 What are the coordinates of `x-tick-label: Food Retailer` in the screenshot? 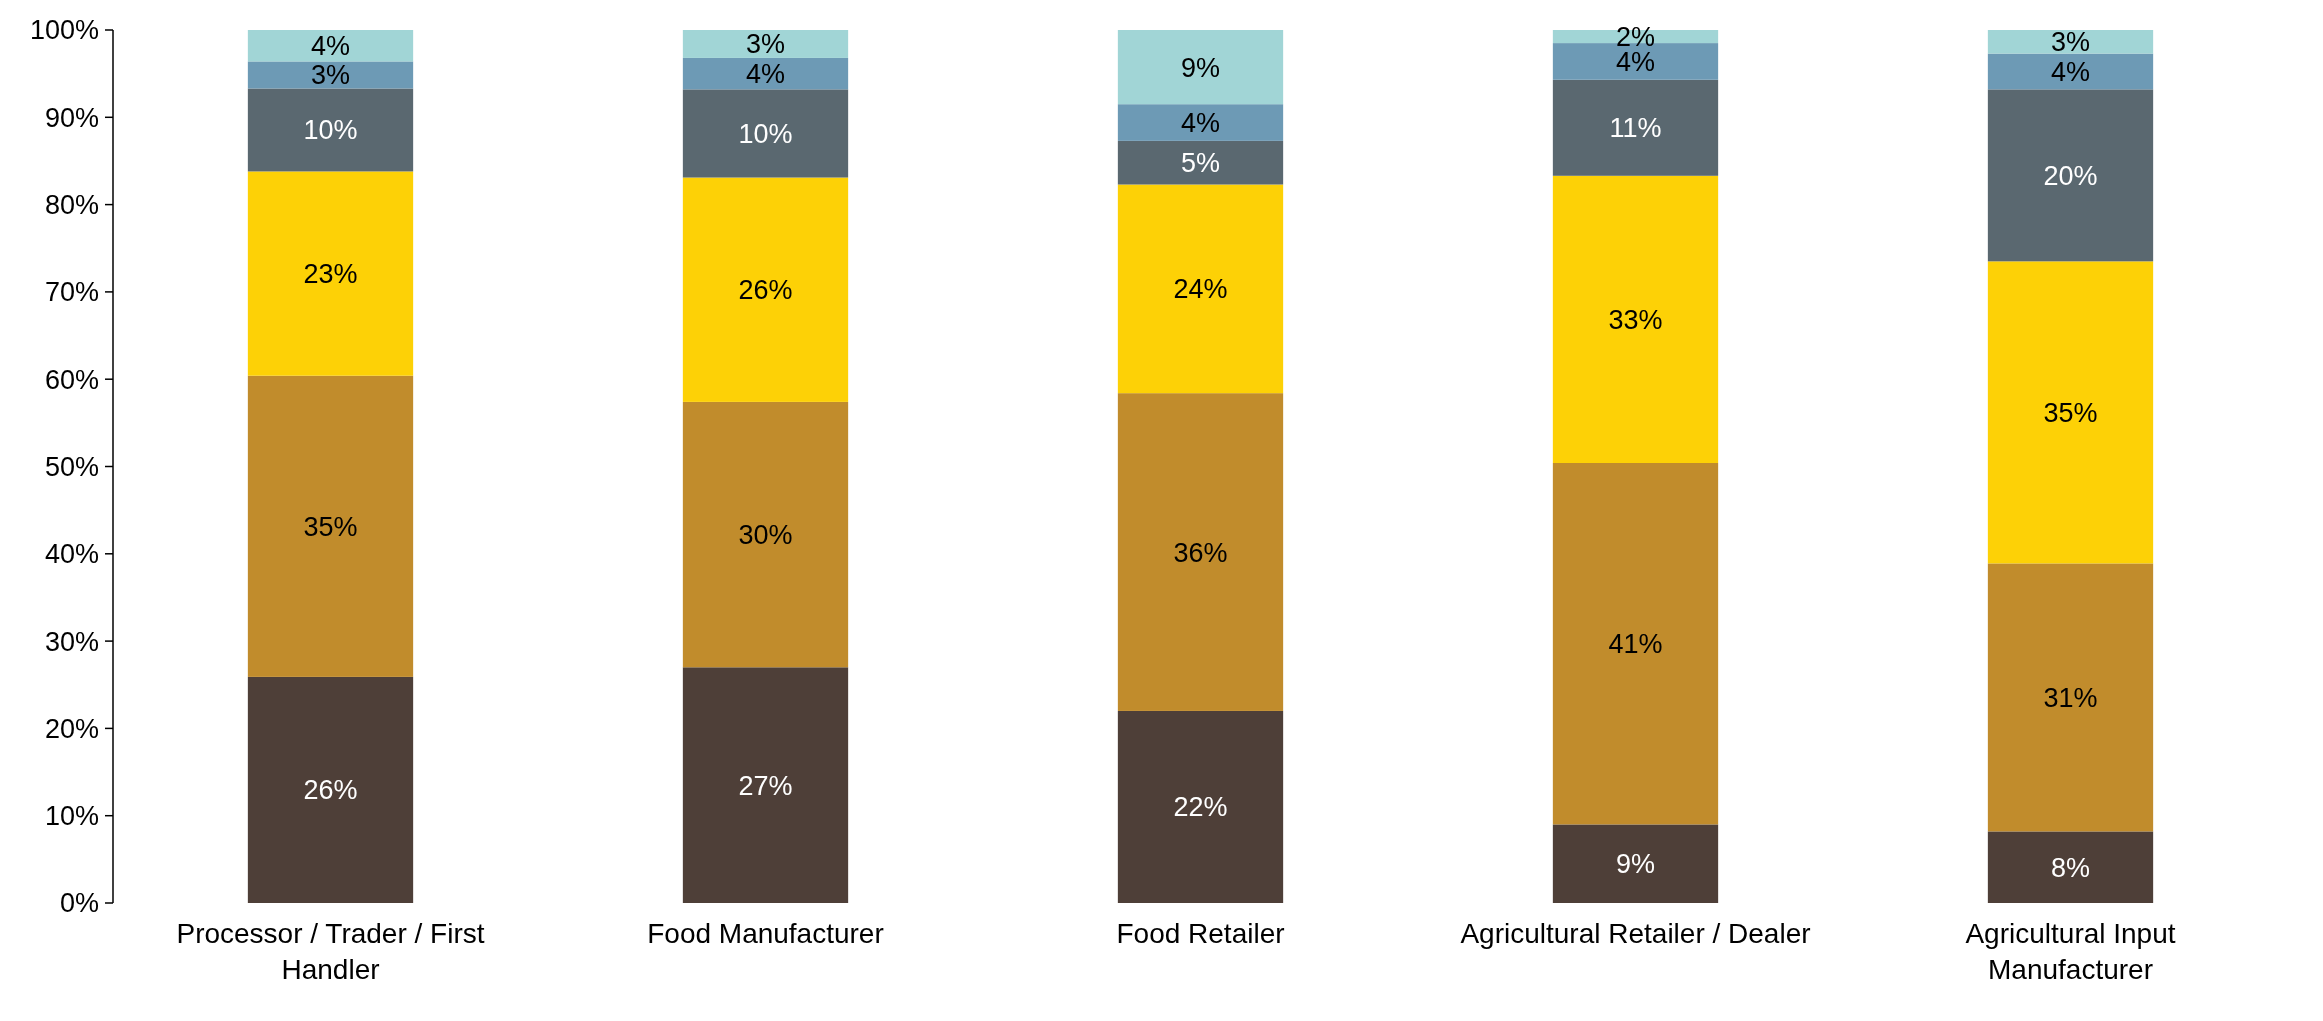 It's located at (1200, 933).